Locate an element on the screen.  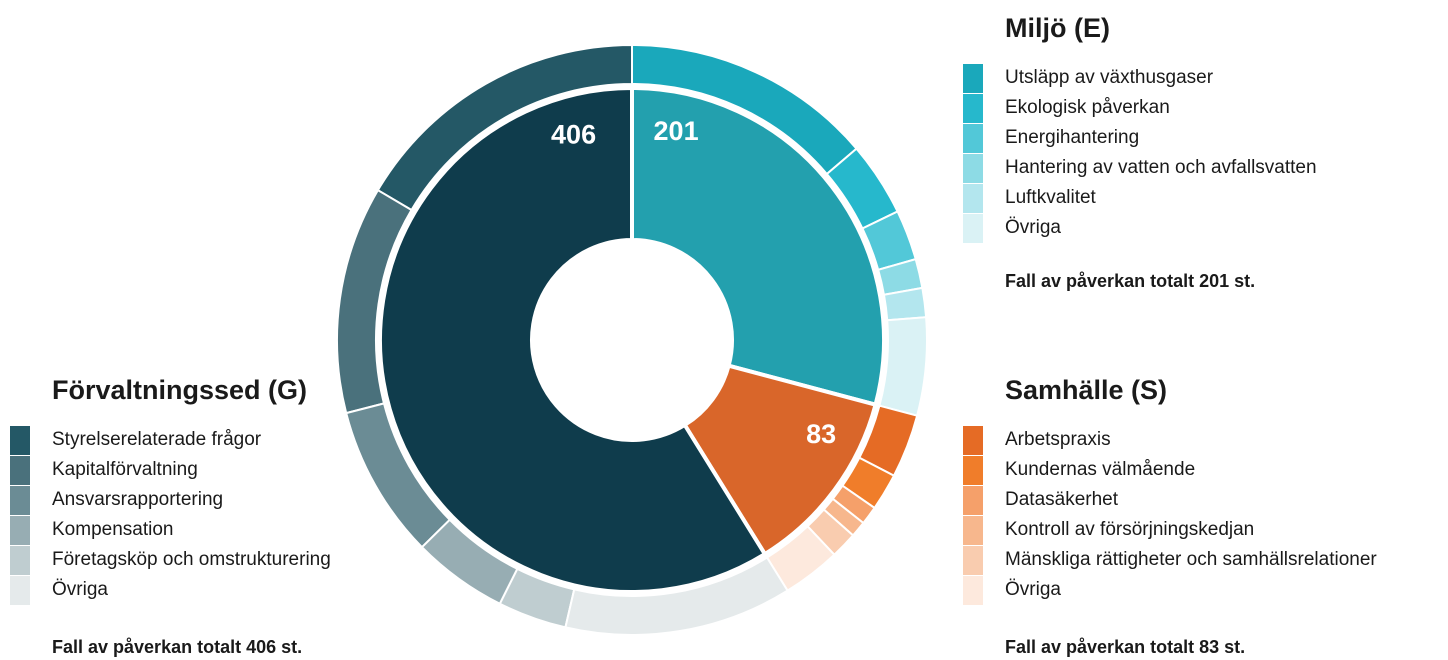
group-total: Fall av påverkan totalt 83 st. is located at coordinates (1125, 647).